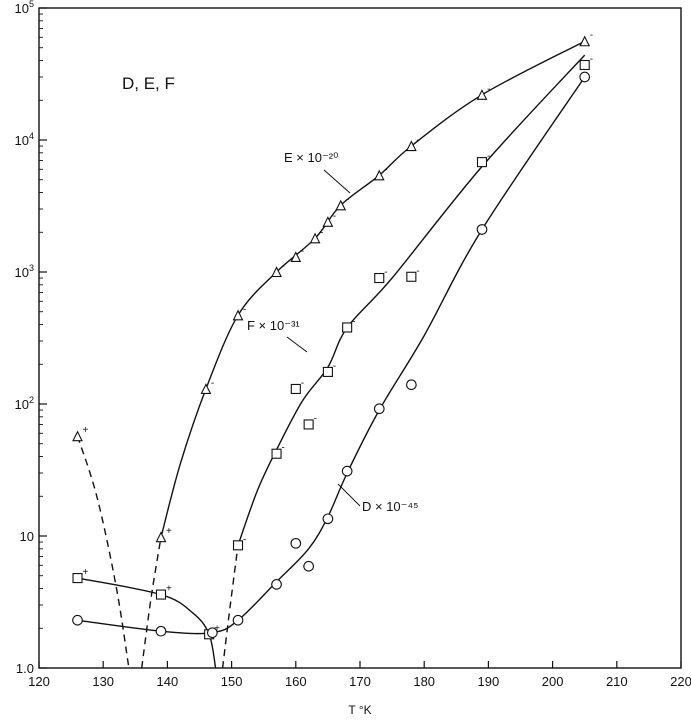 This screenshot has height=724, width=691. I want to click on chart-title: D, E, F, so click(148, 83).